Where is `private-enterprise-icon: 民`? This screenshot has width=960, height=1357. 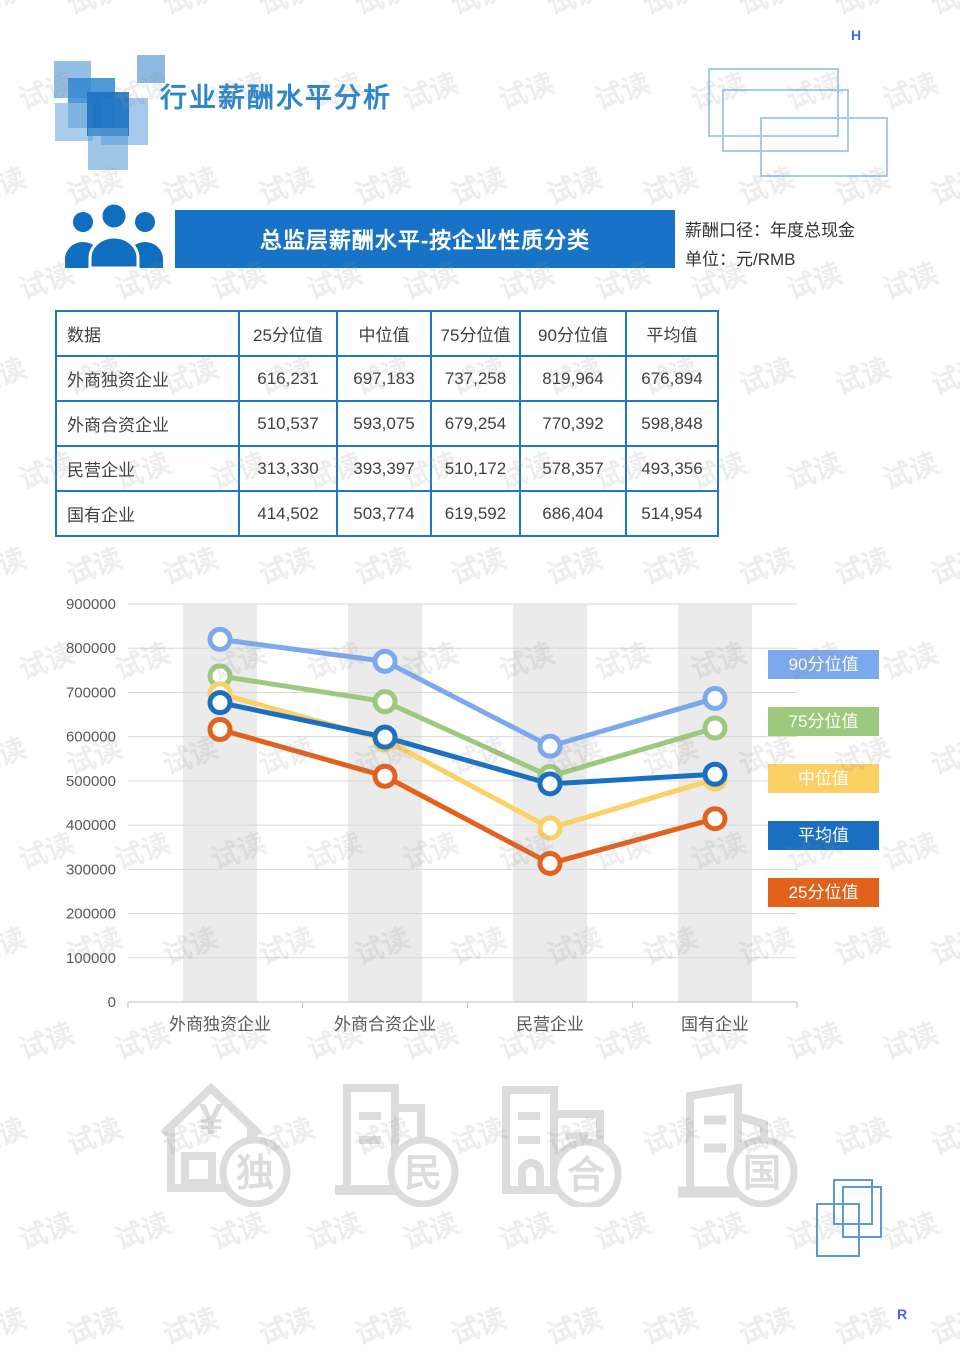 private-enterprise-icon: 民 is located at coordinates (390, 1139).